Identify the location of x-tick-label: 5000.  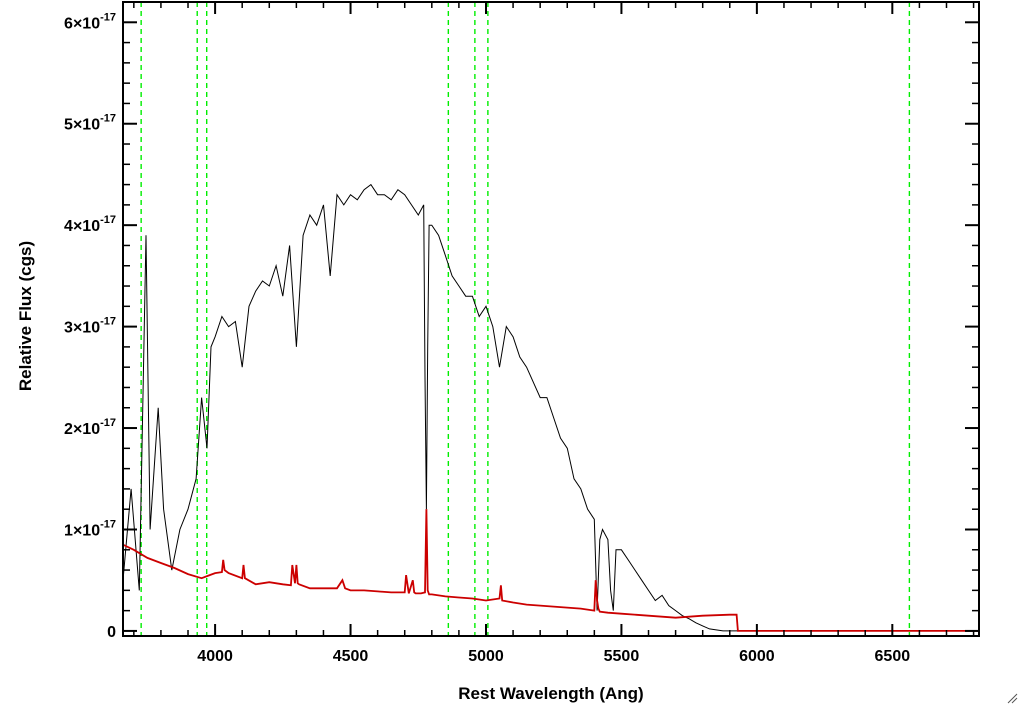
(486, 656).